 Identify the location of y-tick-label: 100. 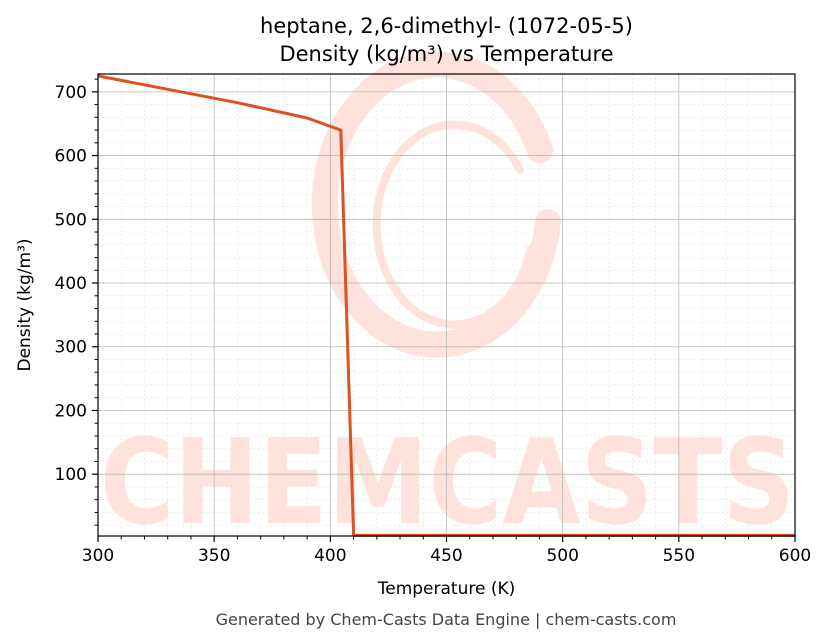
(71, 475).